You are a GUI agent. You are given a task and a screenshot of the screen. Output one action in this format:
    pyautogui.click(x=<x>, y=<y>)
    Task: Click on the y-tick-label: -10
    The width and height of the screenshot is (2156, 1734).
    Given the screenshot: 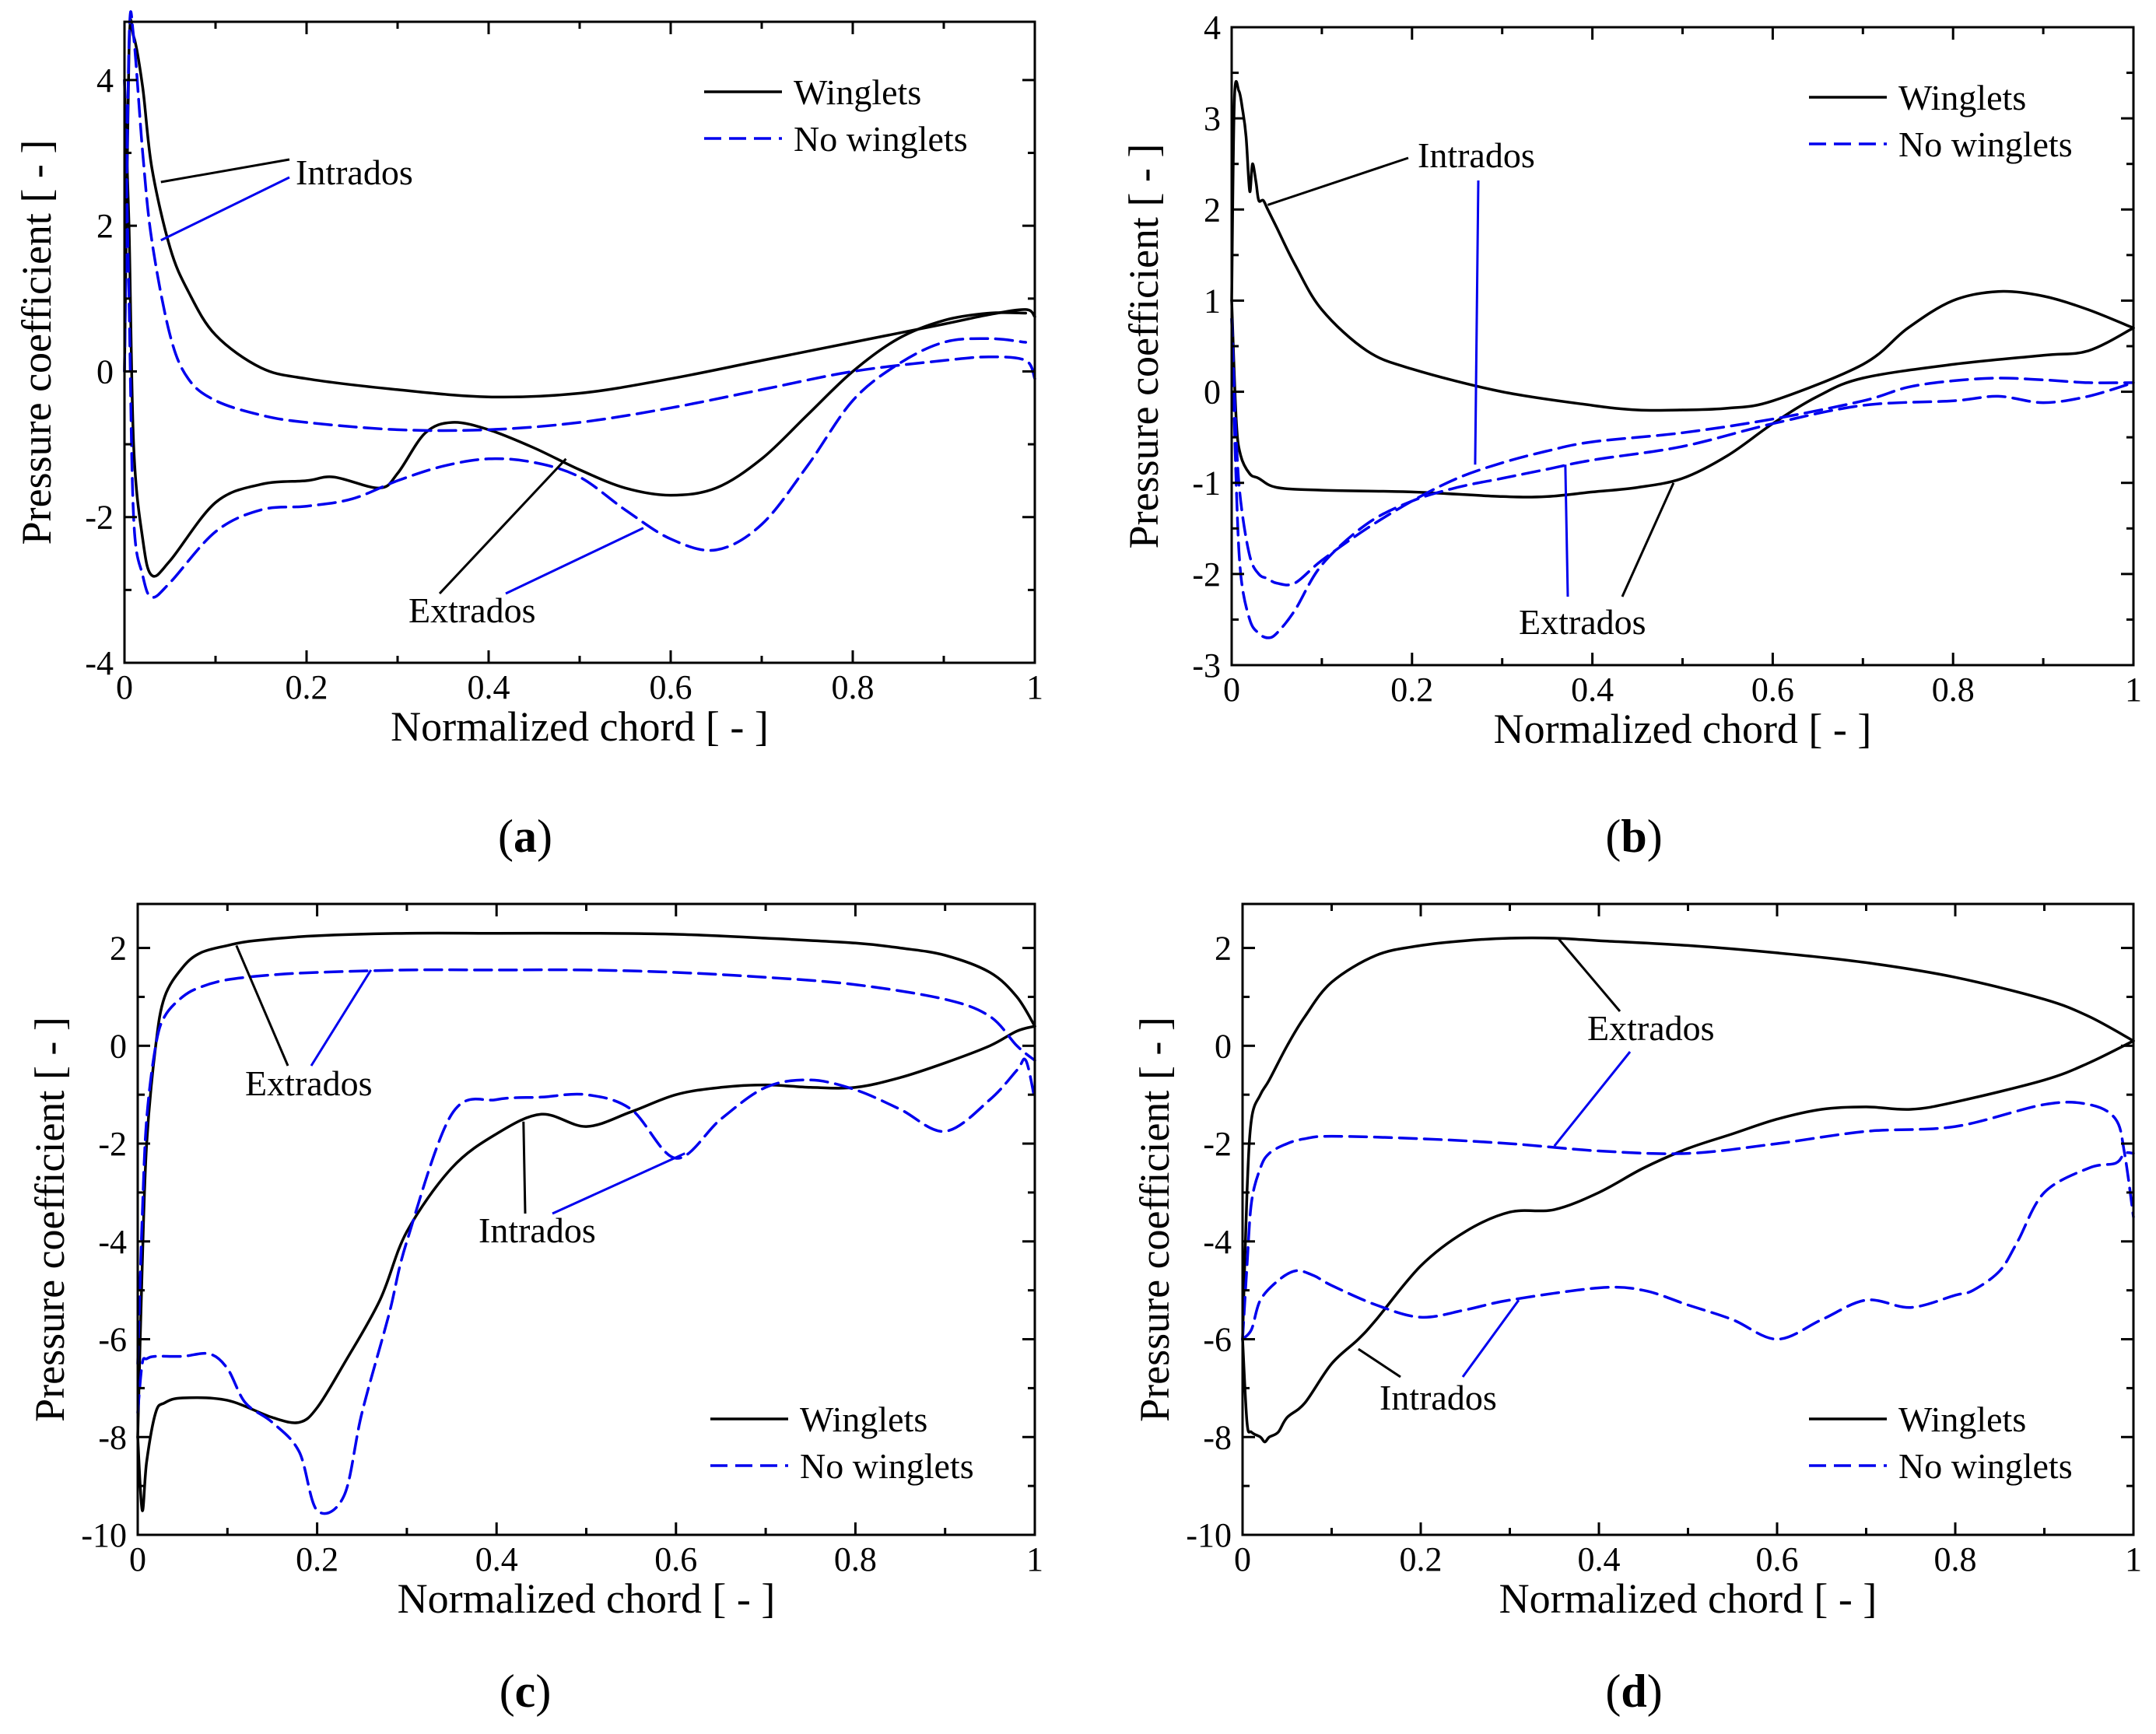 What is the action you would take?
    pyautogui.click(x=104, y=1535)
    